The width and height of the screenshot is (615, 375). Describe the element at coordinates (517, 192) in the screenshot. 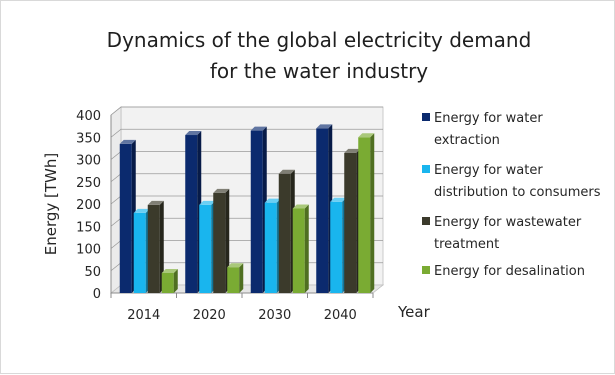

I see `legend-label: distribution to consumers` at that location.